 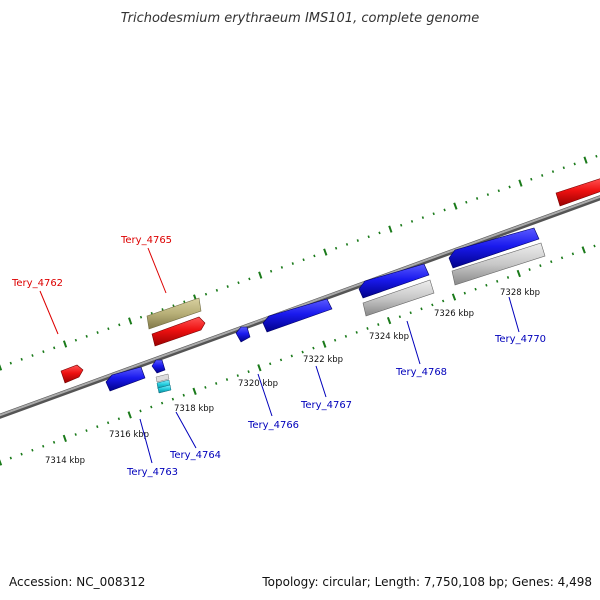 I want to click on gene-label-tery-4767: Tery_4767, so click(x=326, y=405).